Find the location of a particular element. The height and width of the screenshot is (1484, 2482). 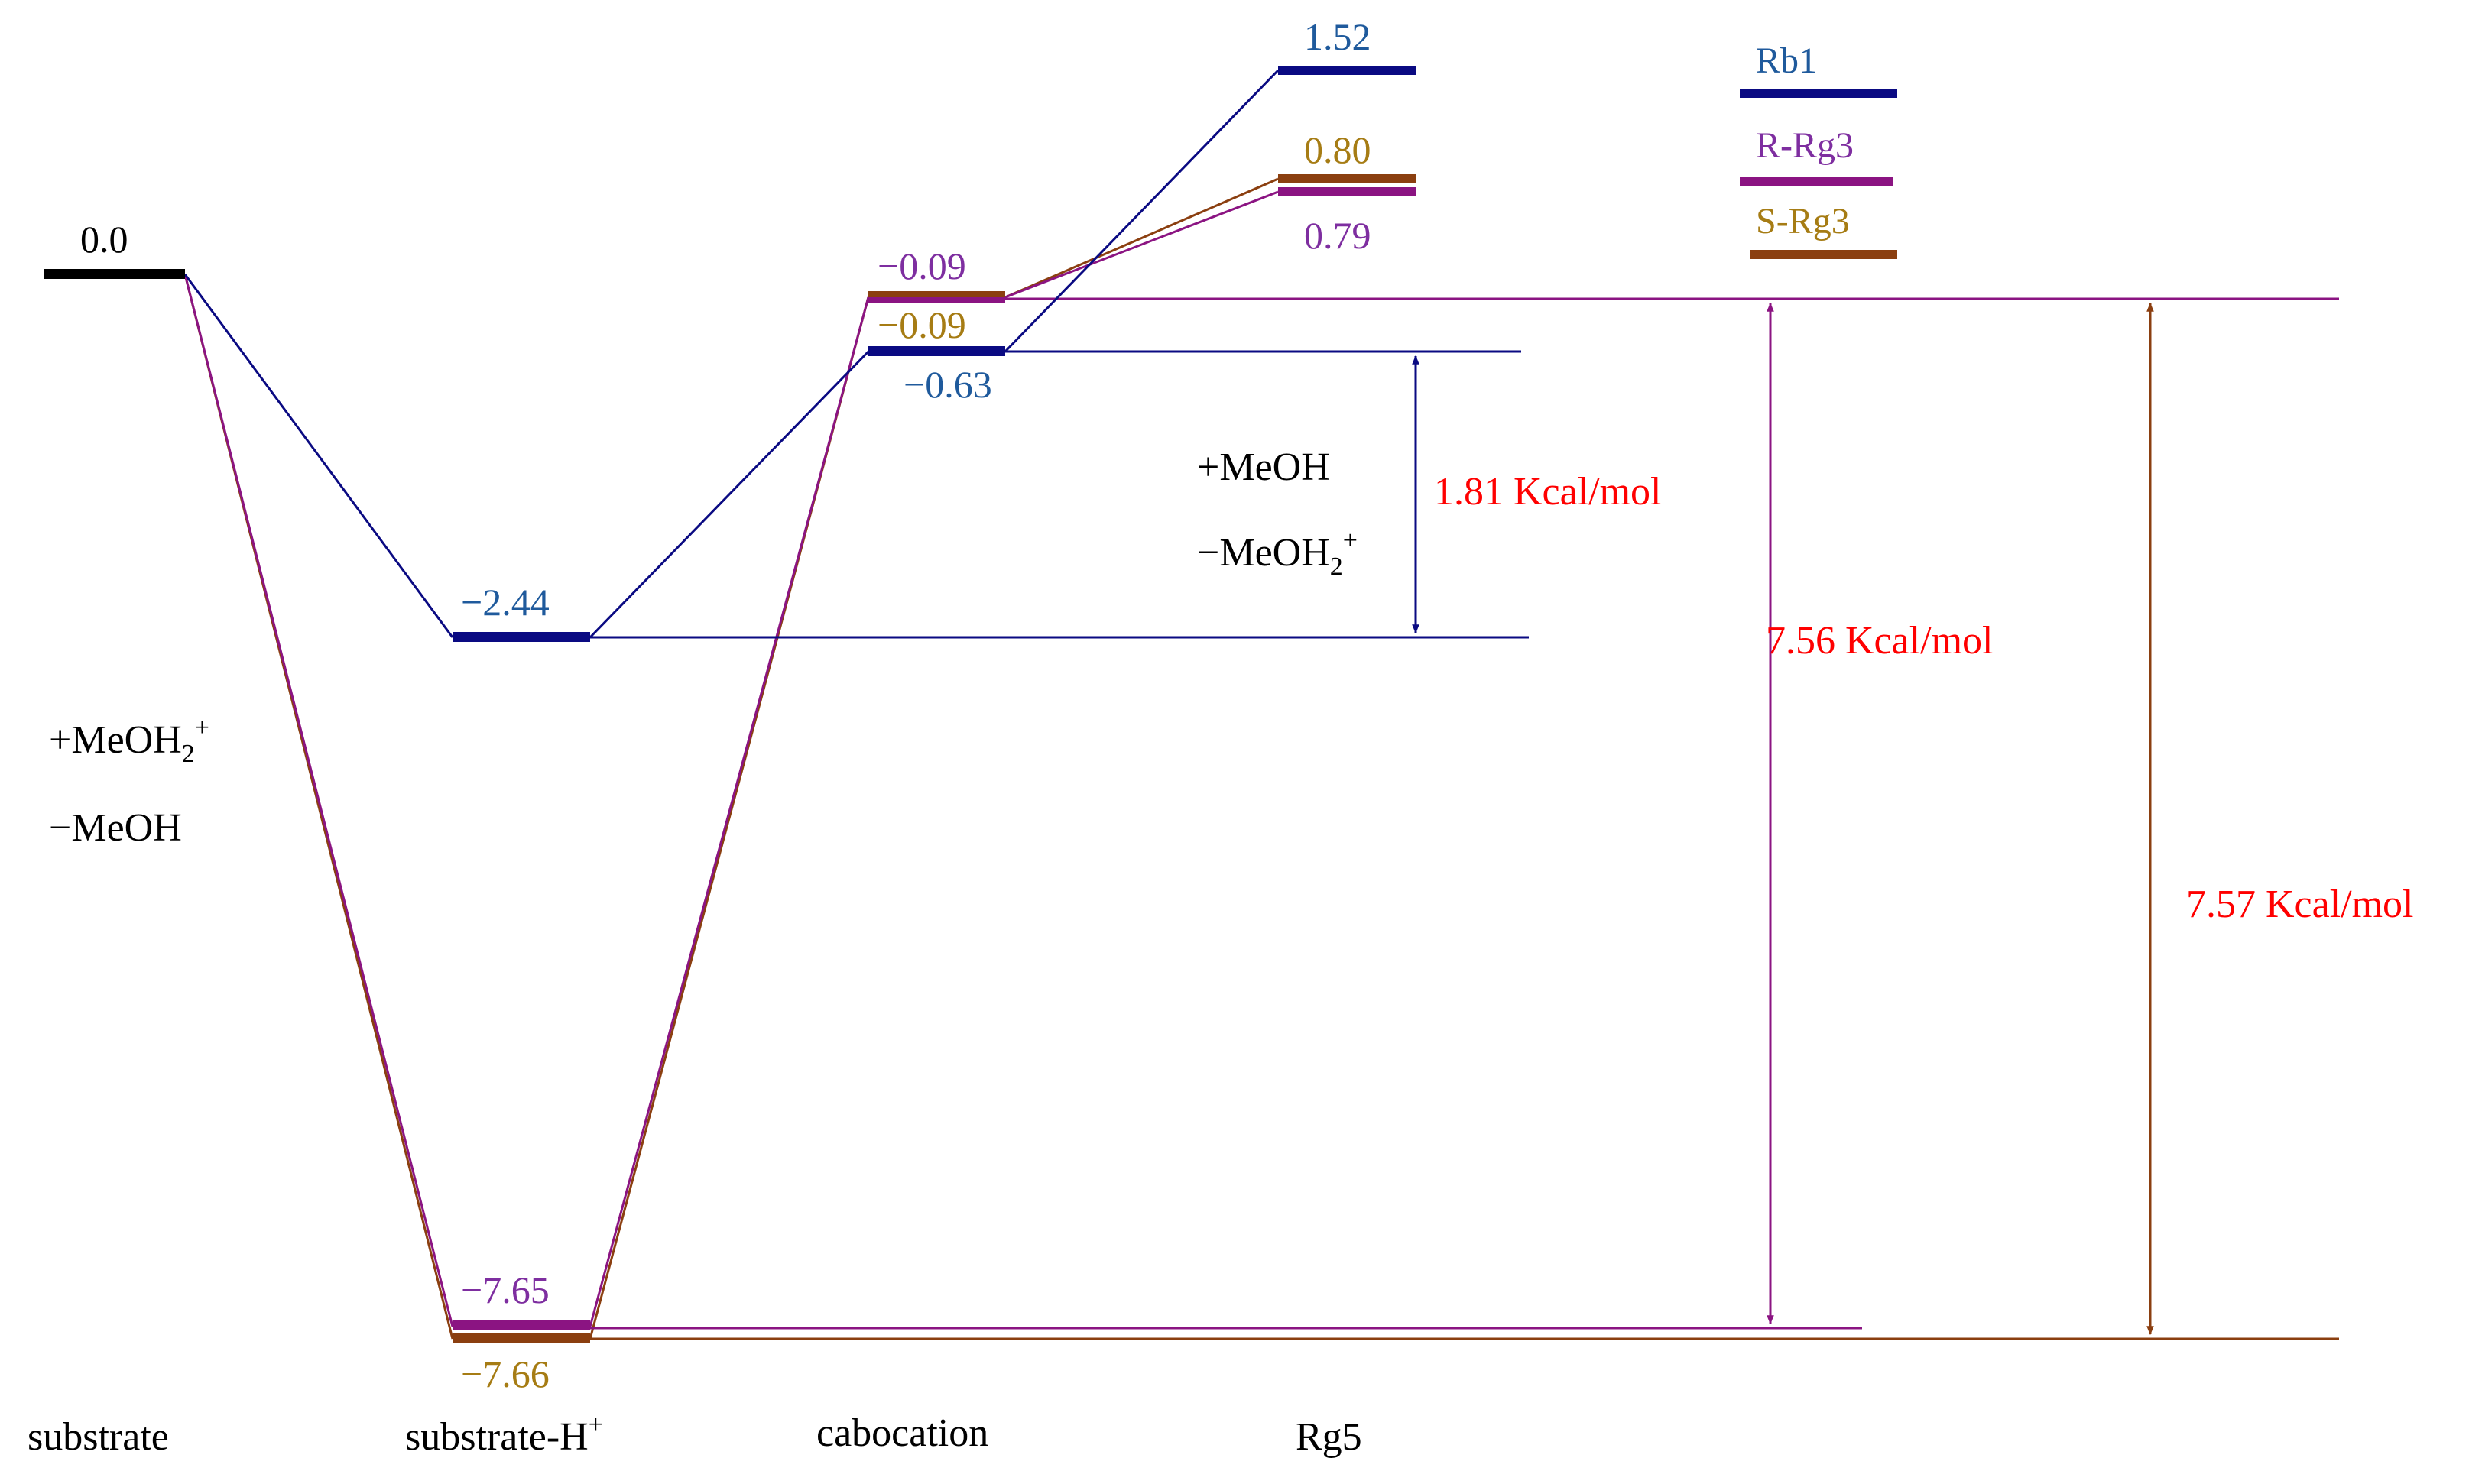

level-srg3-cabocation is located at coordinates (936, 294).